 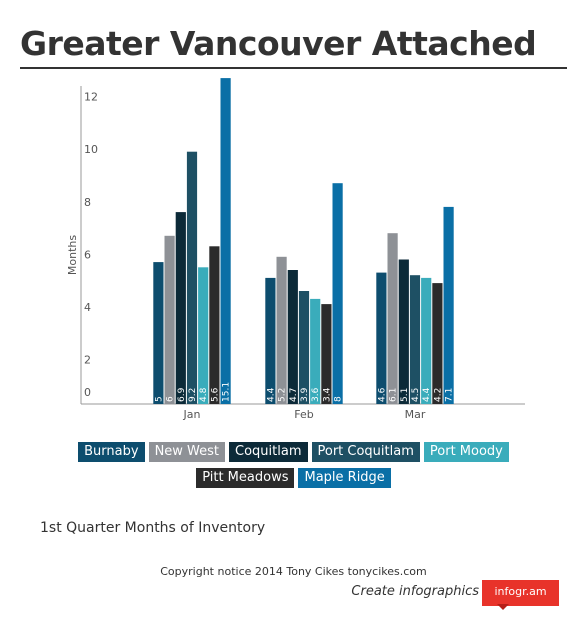 I want to click on bar-value-label: 5.1, so click(x=405, y=395).